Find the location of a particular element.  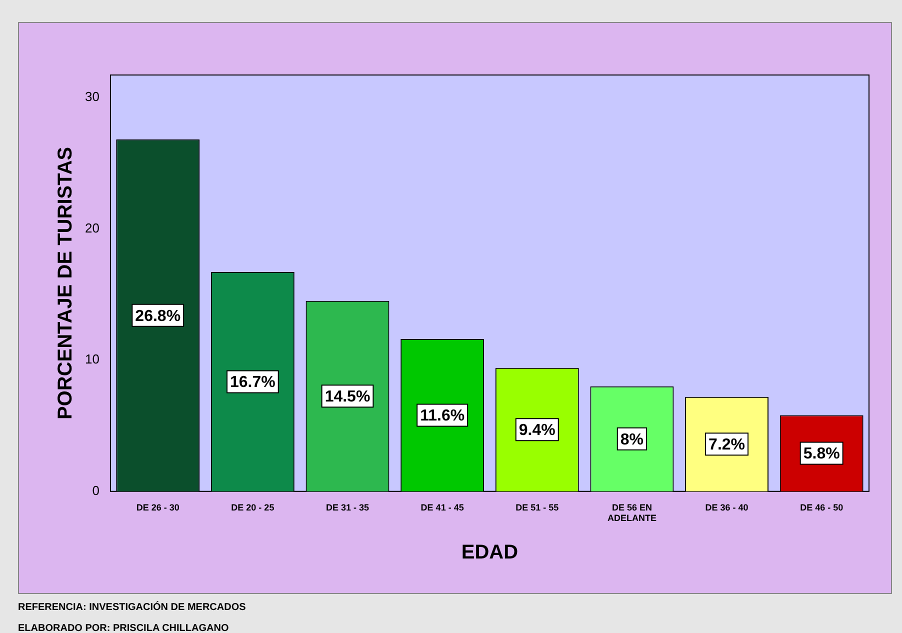

text: ELABORADO POR: PRISCILA CHILLAGANO is located at coordinates (124, 627).